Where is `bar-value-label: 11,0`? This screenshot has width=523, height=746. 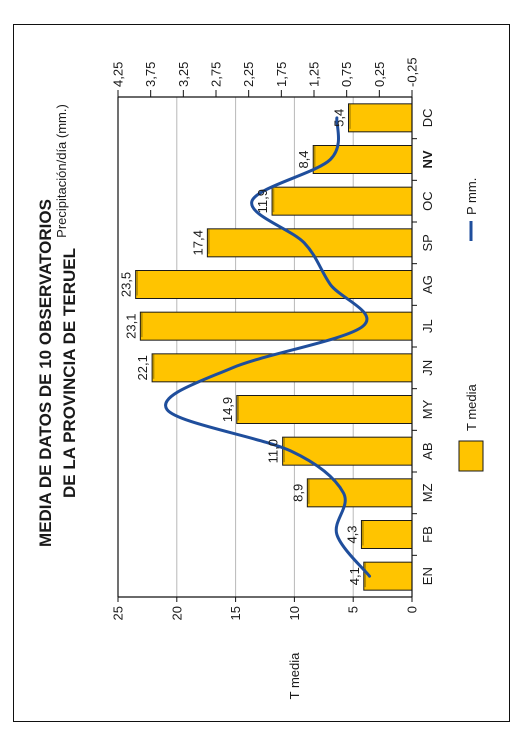
bar-value-label: 11,0 is located at coordinates (273, 451).